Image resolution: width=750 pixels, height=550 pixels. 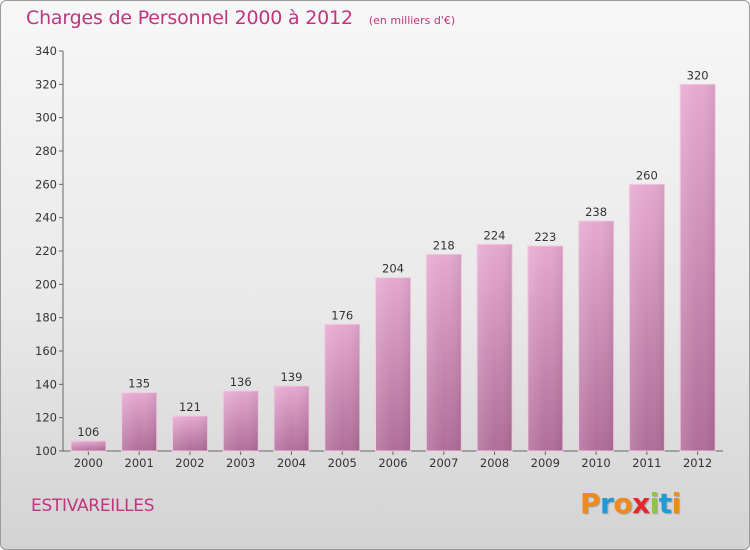 I want to click on x-tick-label: 2004, so click(x=291, y=463).